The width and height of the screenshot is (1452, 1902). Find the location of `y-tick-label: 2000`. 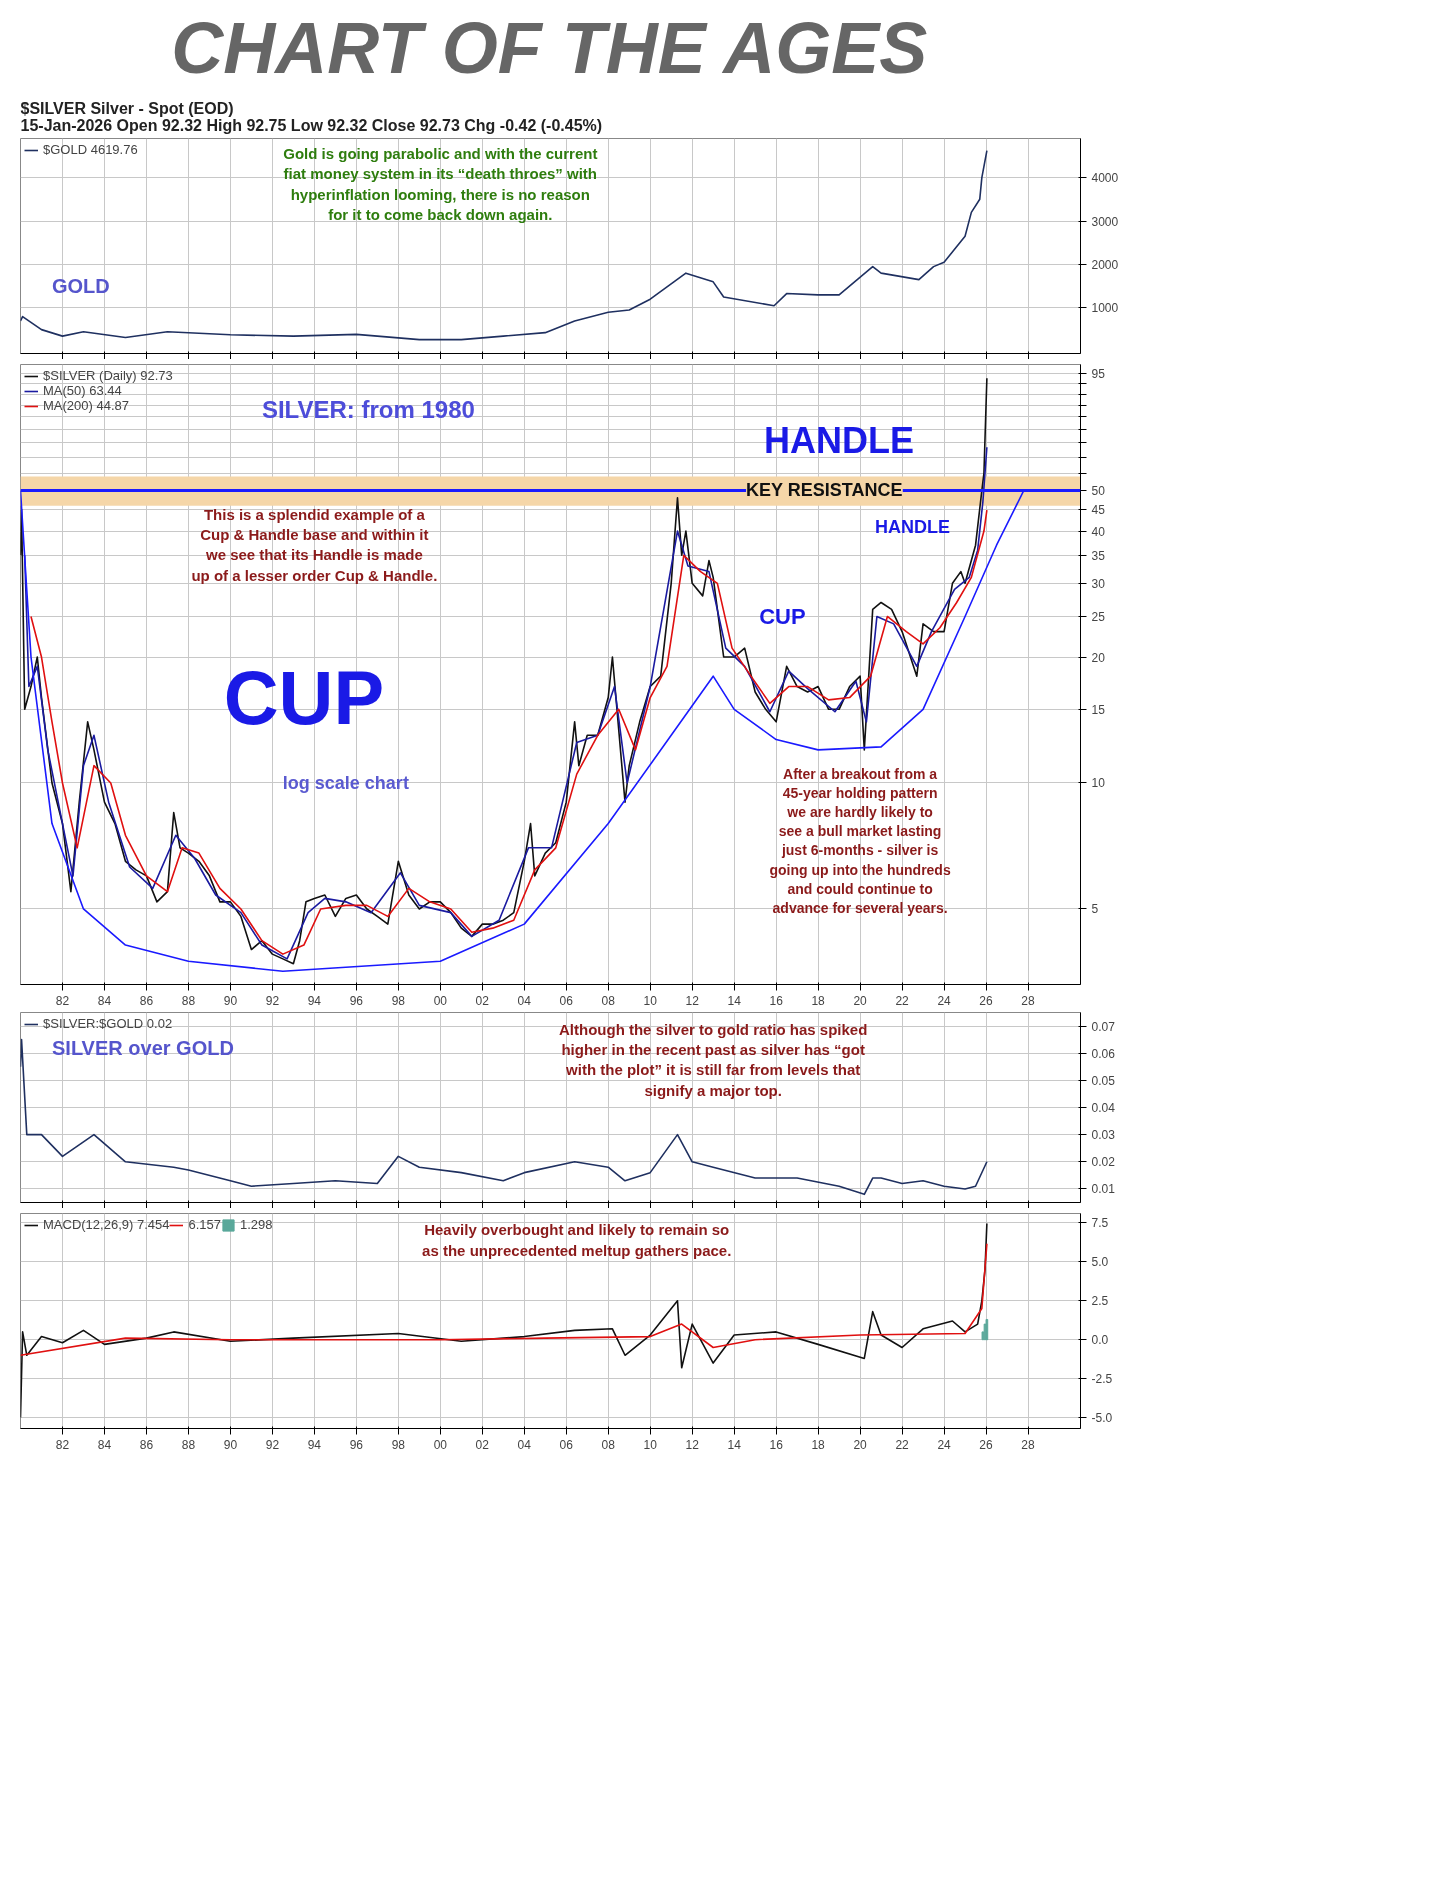

y-tick-label: 2000 is located at coordinates (1105, 264).